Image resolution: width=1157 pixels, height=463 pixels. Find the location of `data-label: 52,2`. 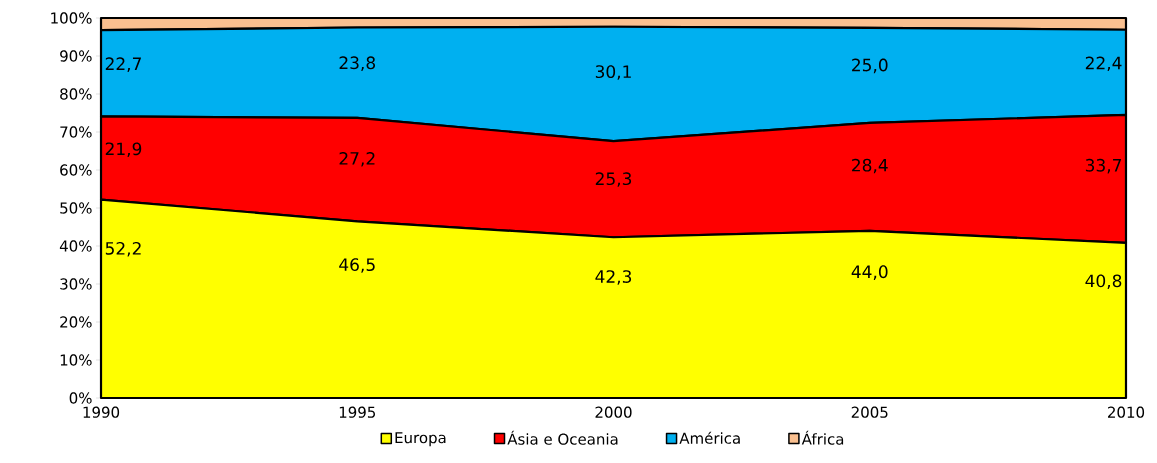

data-label: 52,2 is located at coordinates (123, 249).